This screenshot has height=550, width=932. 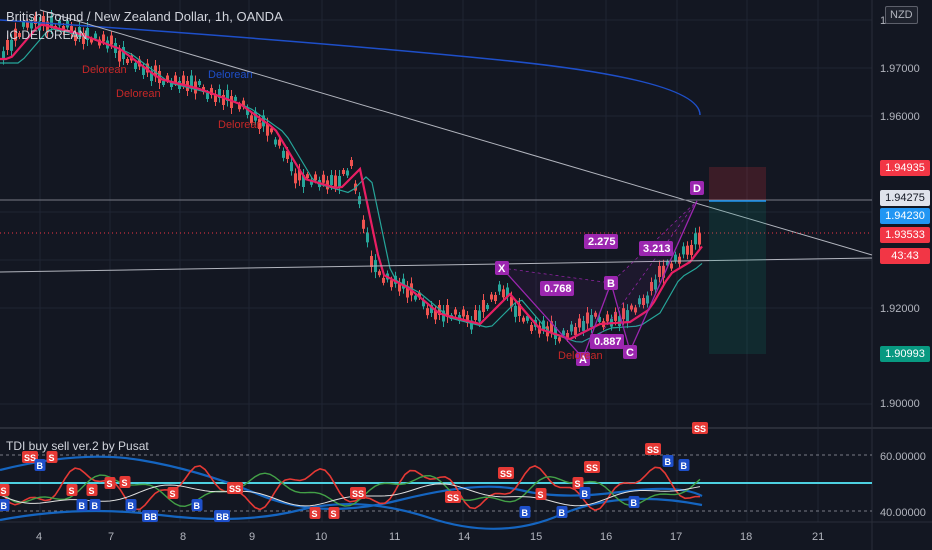 What do you see at coordinates (905, 198) in the screenshot?
I see `price-tag-level: 1.94275` at bounding box center [905, 198].